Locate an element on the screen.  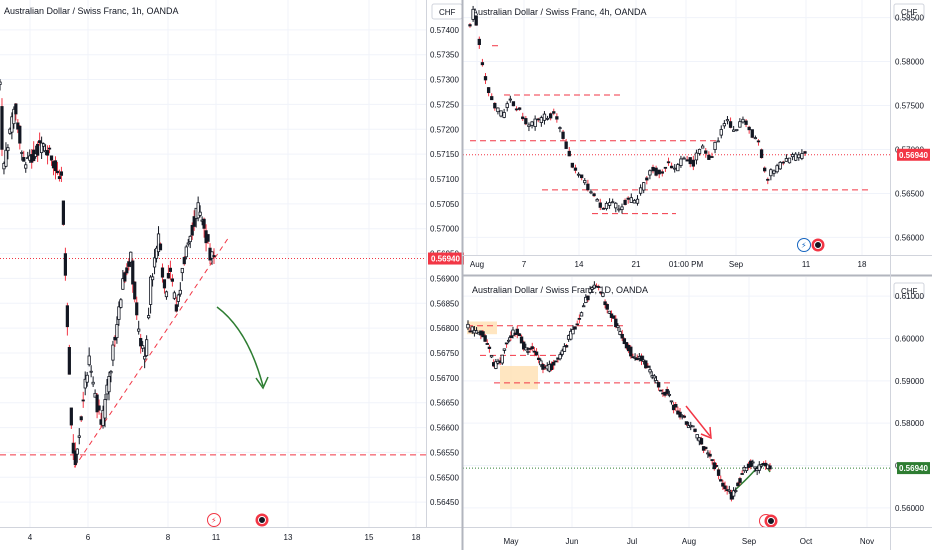
x-tick-label: Sep is located at coordinates (749, 541).